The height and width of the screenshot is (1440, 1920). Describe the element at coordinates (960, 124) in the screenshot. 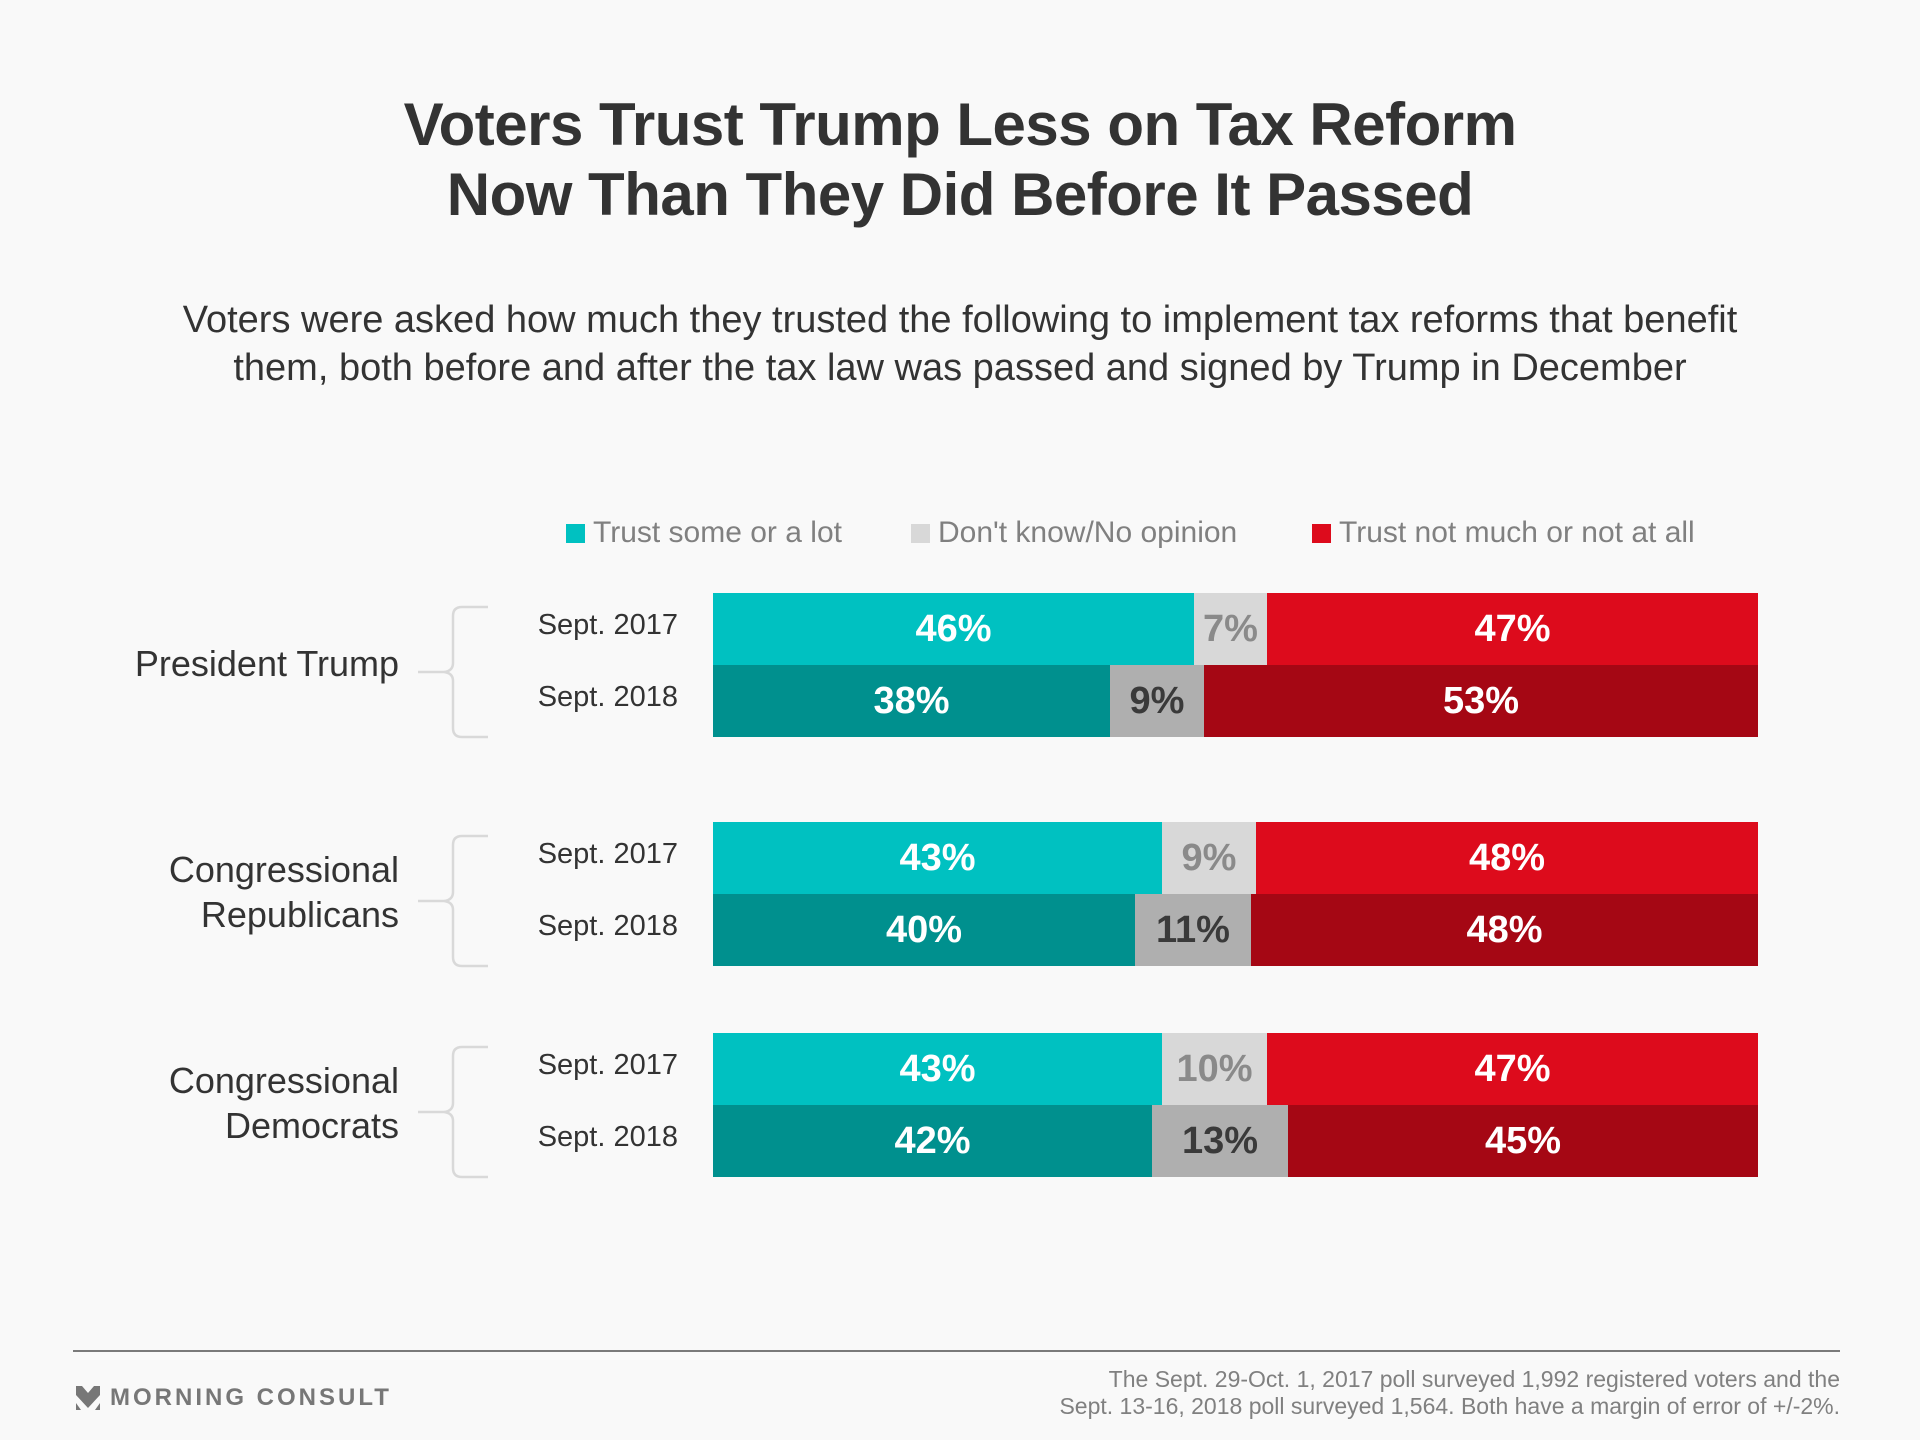

I see `chart-title-line-1: Voters Trust Trump Less on Tax Reform` at that location.